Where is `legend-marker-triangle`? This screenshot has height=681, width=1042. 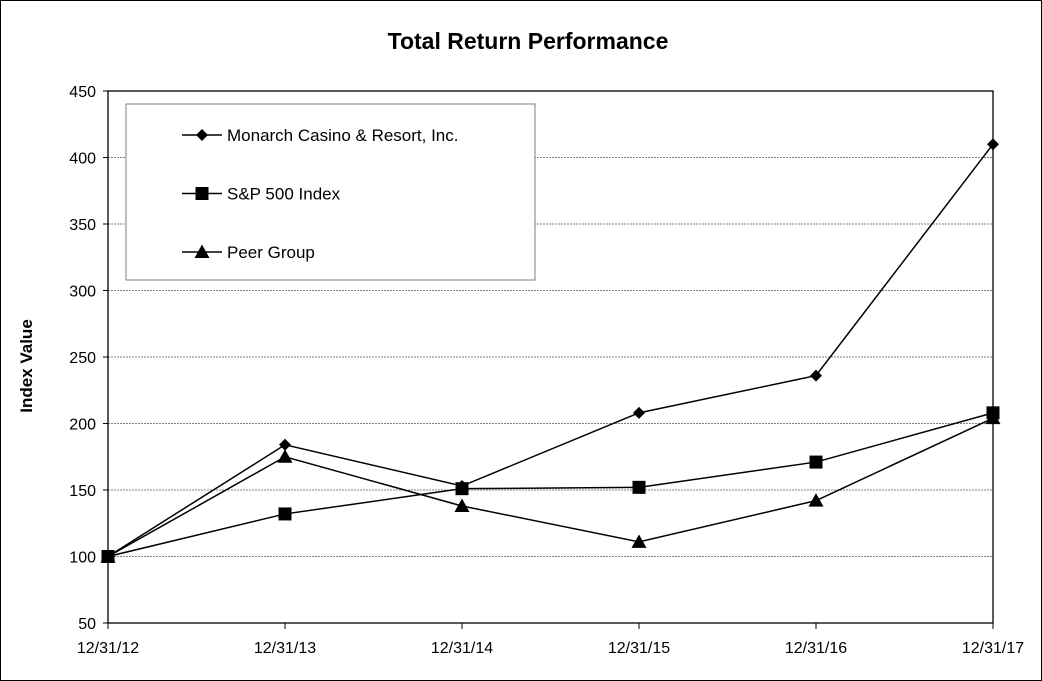 legend-marker-triangle is located at coordinates (202, 251).